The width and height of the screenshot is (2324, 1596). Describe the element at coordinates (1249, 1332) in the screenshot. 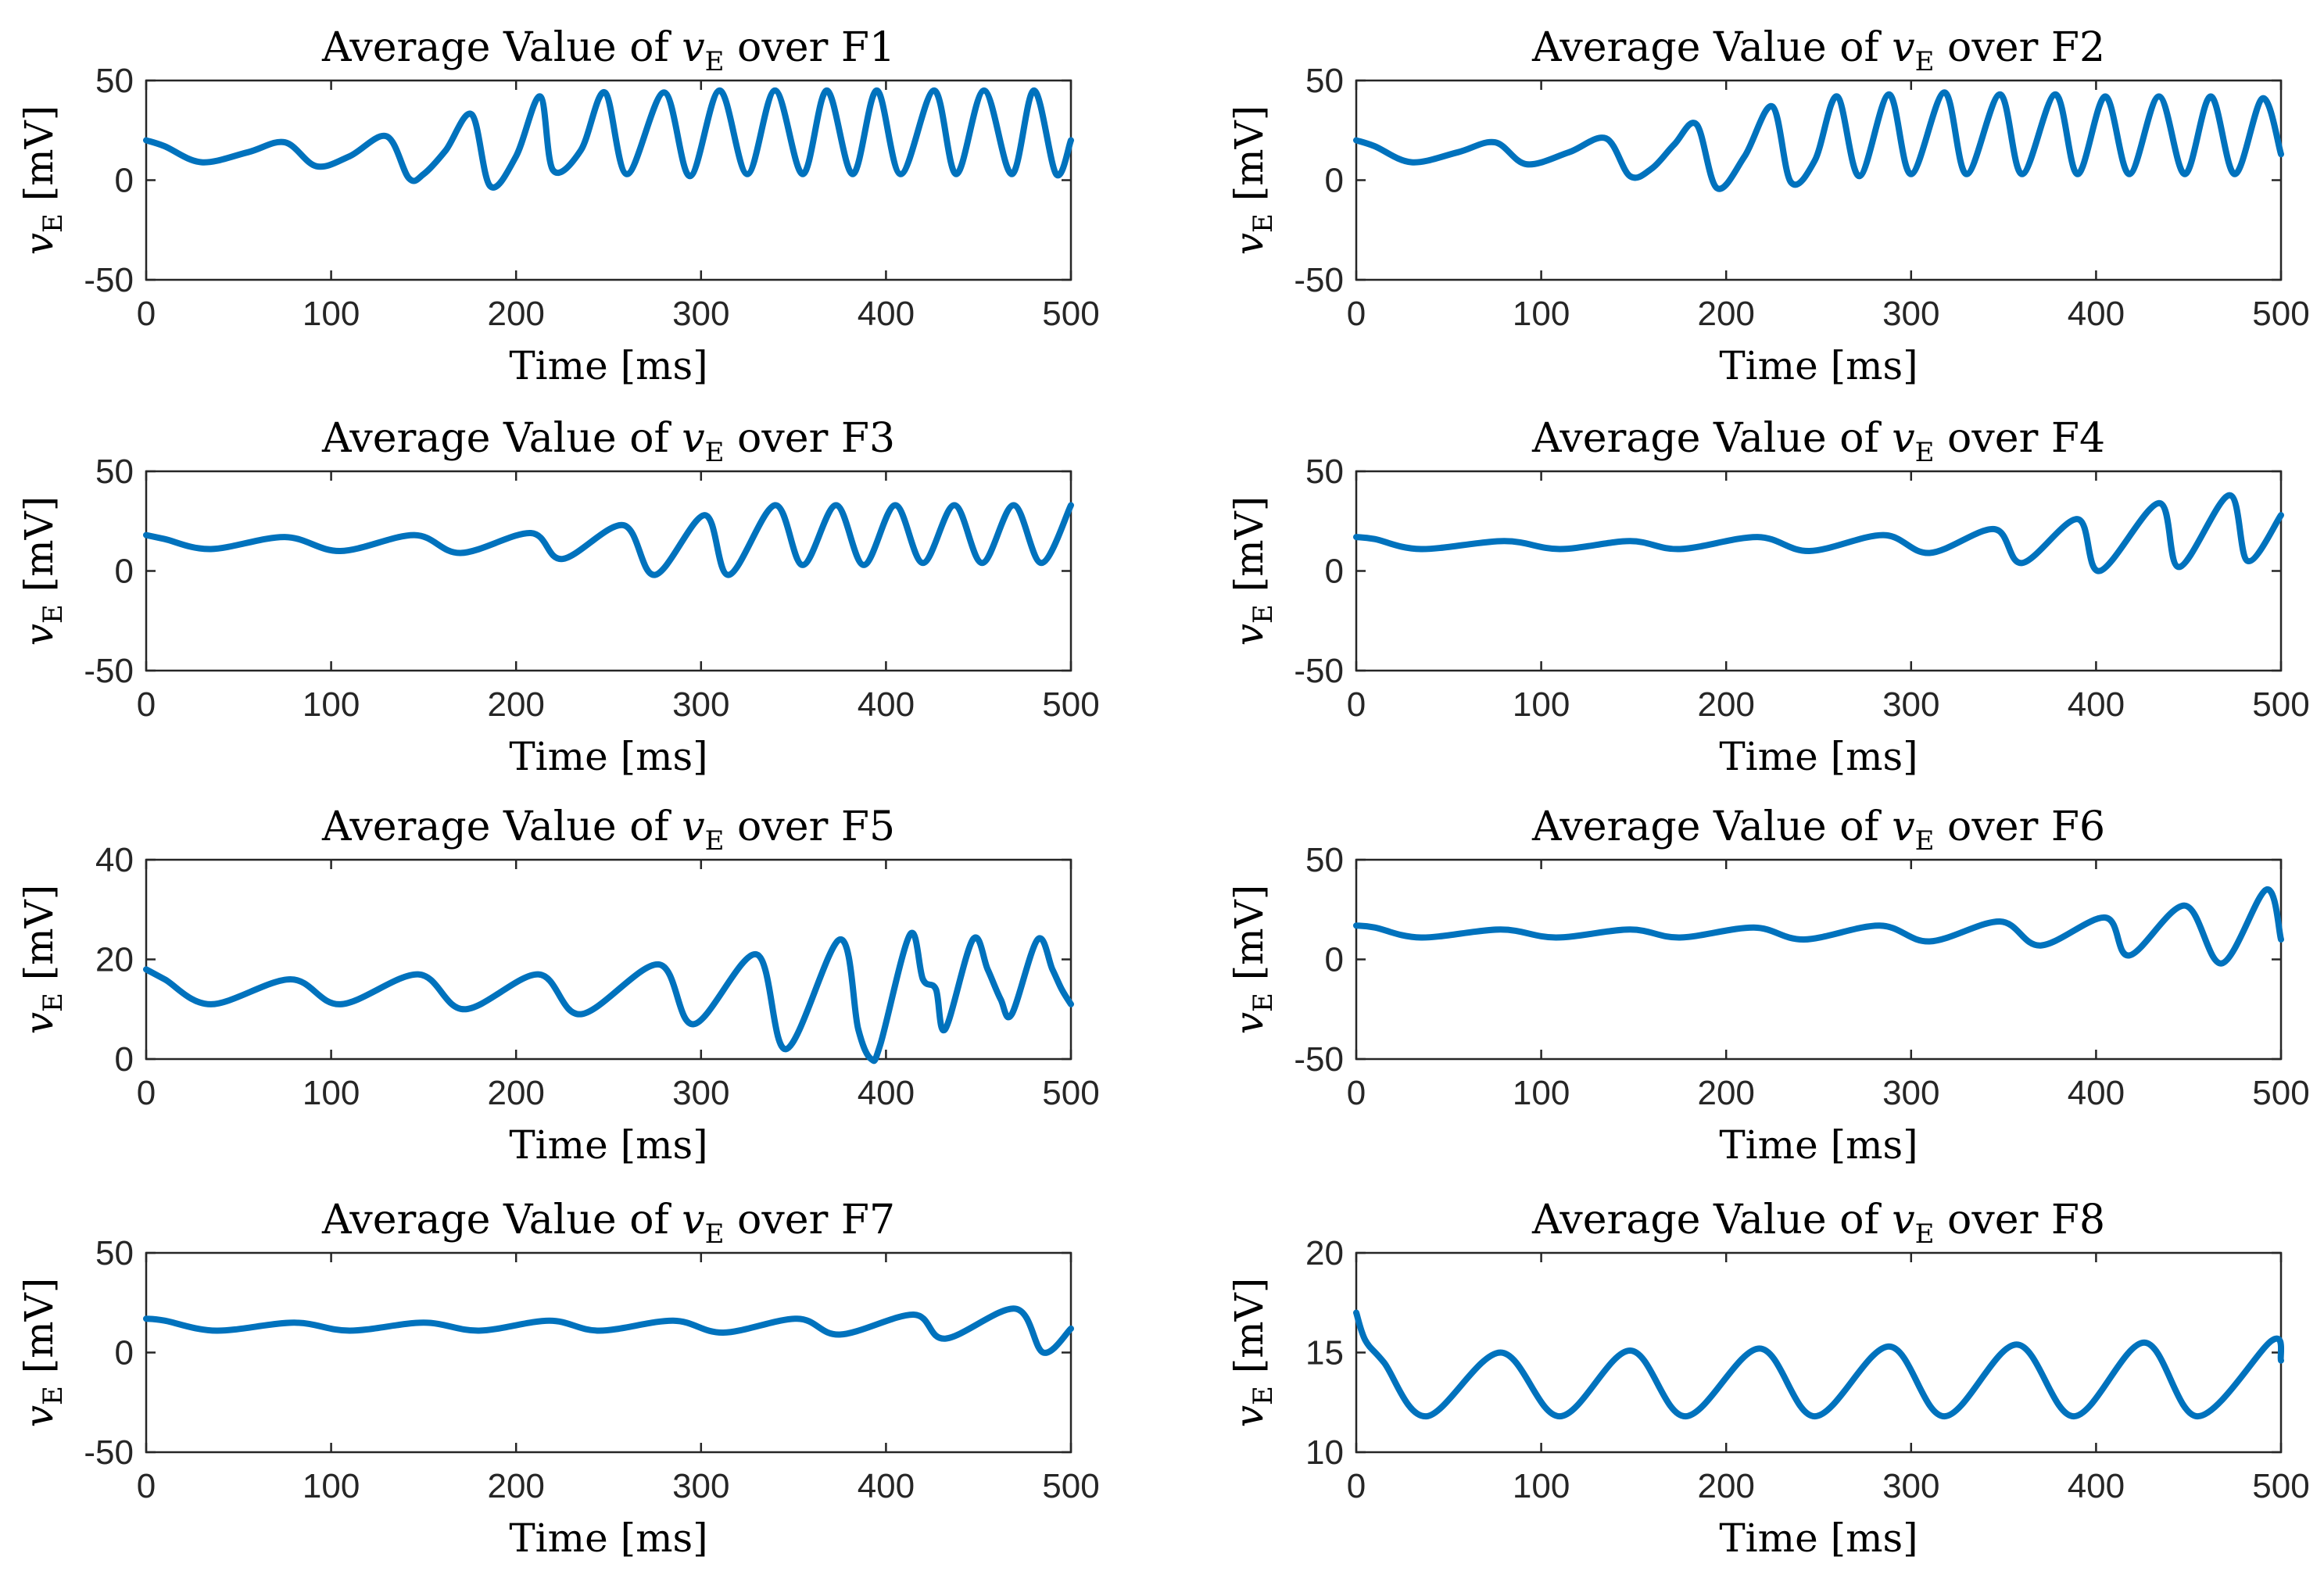

I see `chart-7-ylabel-unit: [mV]` at that location.